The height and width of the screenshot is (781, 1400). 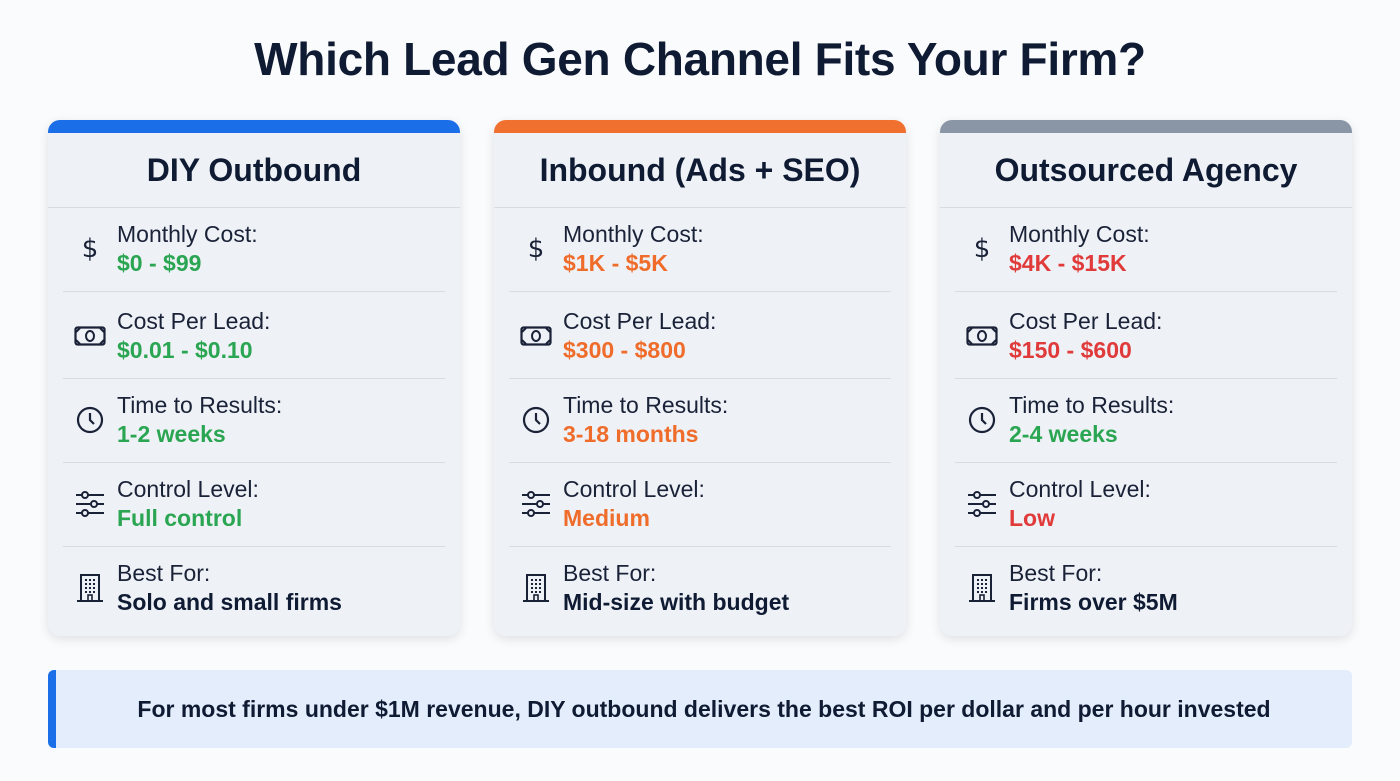 I want to click on row-value: $0 - $99, so click(x=159, y=263).